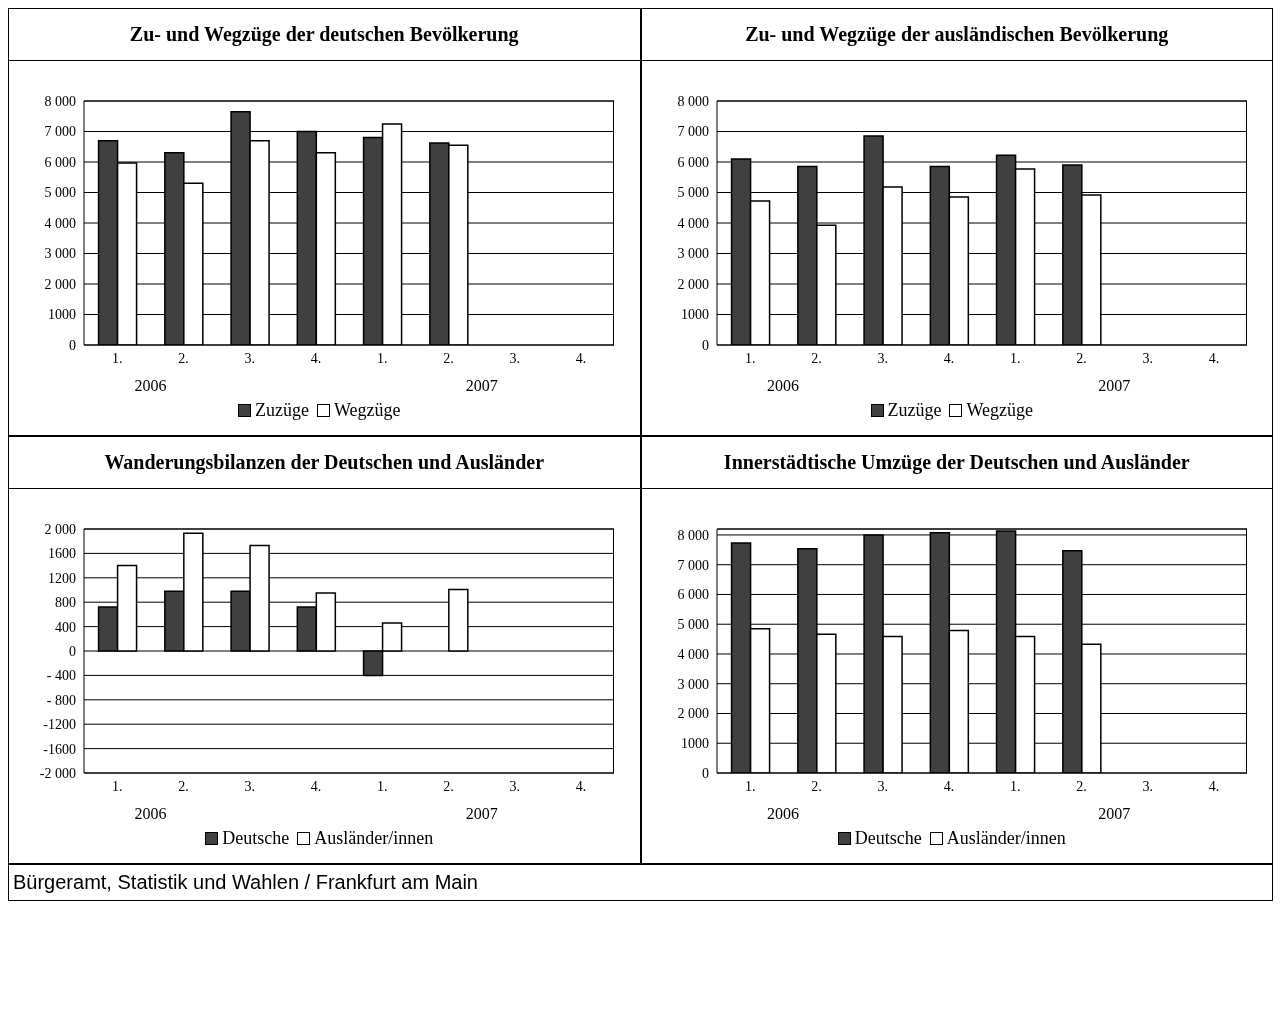 This screenshot has height=1023, width=1283. Describe the element at coordinates (58, 773) in the screenshot. I see `y-tick-label: -2 000` at that location.